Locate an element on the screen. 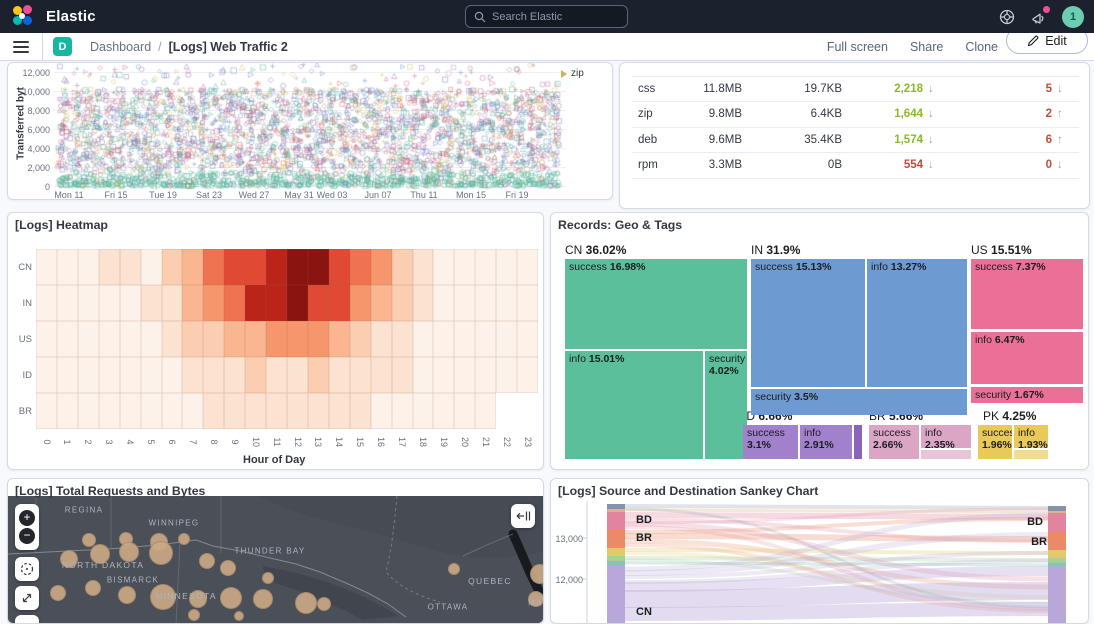 The image size is (1094, 624). map-legend-toggle-button is located at coordinates (523, 516).